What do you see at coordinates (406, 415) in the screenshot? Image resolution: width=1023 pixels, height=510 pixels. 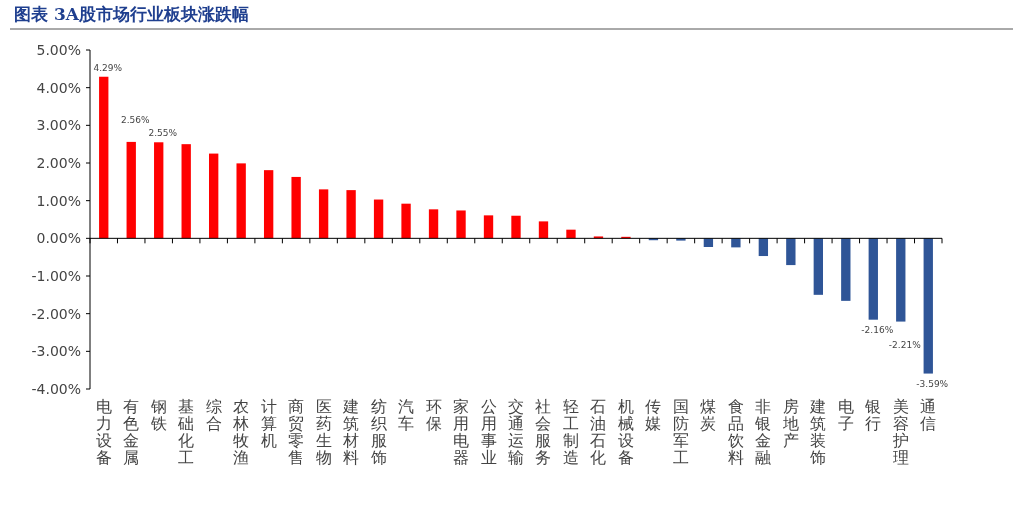 I see `x-tick-label: 汽车` at bounding box center [406, 415].